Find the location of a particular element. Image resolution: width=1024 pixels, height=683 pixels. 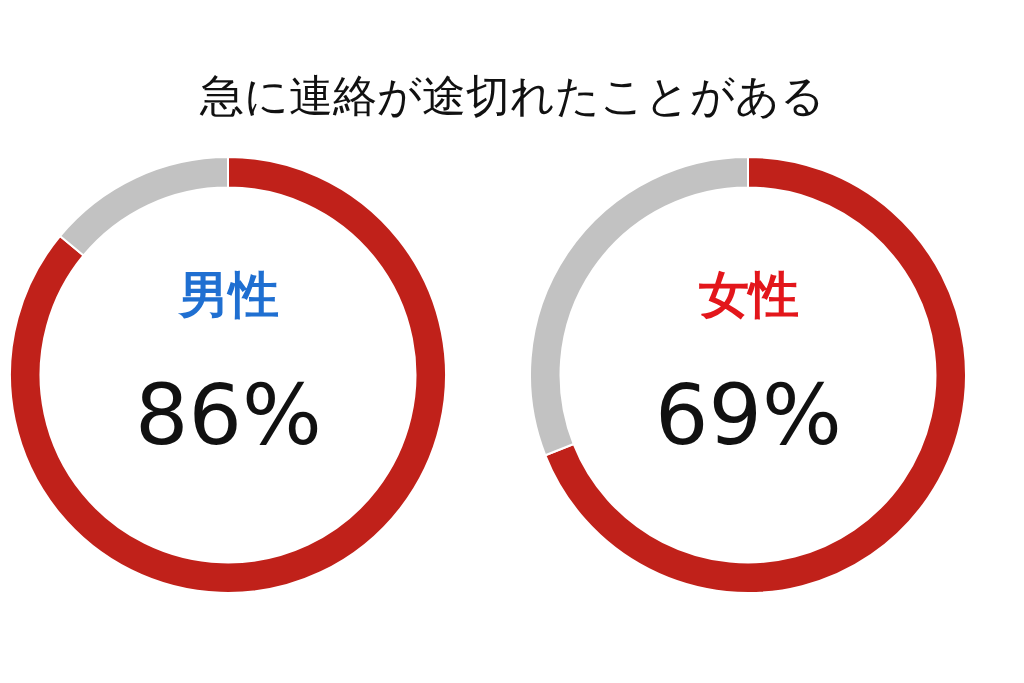

text: 女性 is located at coordinates (748, 295).